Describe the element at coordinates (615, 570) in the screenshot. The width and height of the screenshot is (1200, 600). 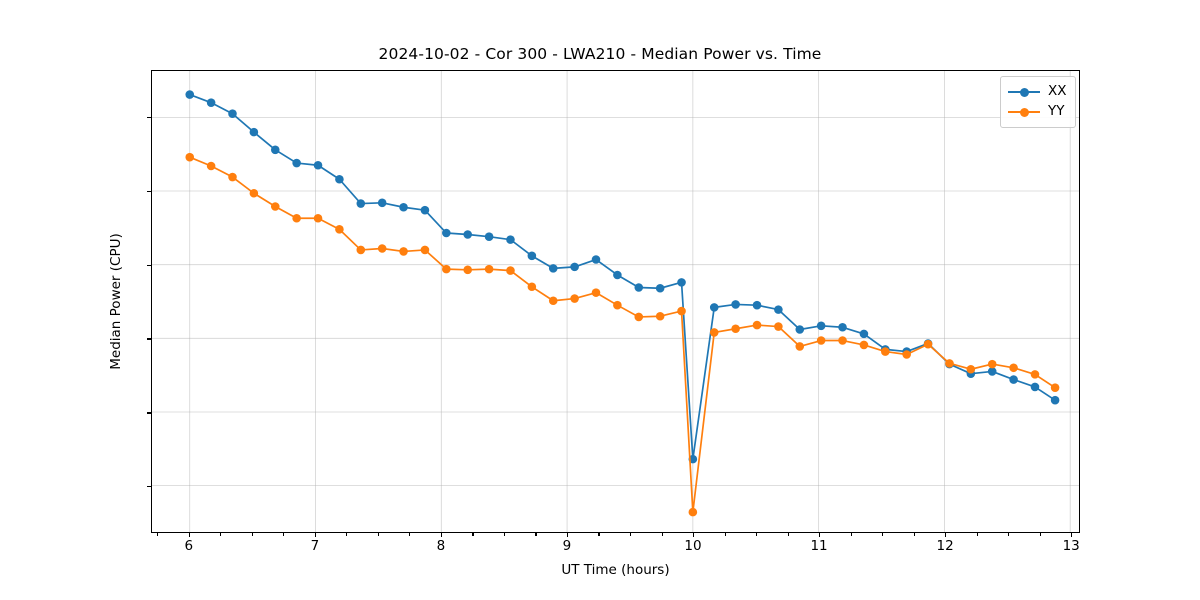
I see `x-axis-label: UT Time (hours)` at that location.